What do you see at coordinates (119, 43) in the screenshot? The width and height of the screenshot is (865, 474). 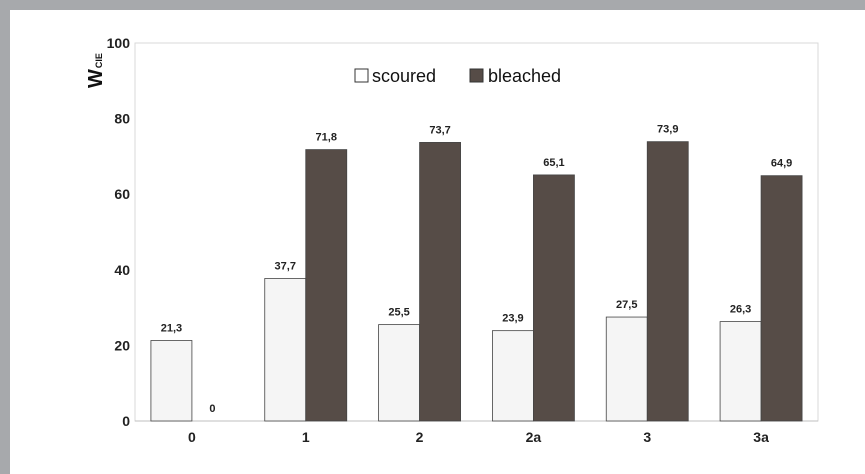 I see `y-tick-label: 100` at bounding box center [119, 43].